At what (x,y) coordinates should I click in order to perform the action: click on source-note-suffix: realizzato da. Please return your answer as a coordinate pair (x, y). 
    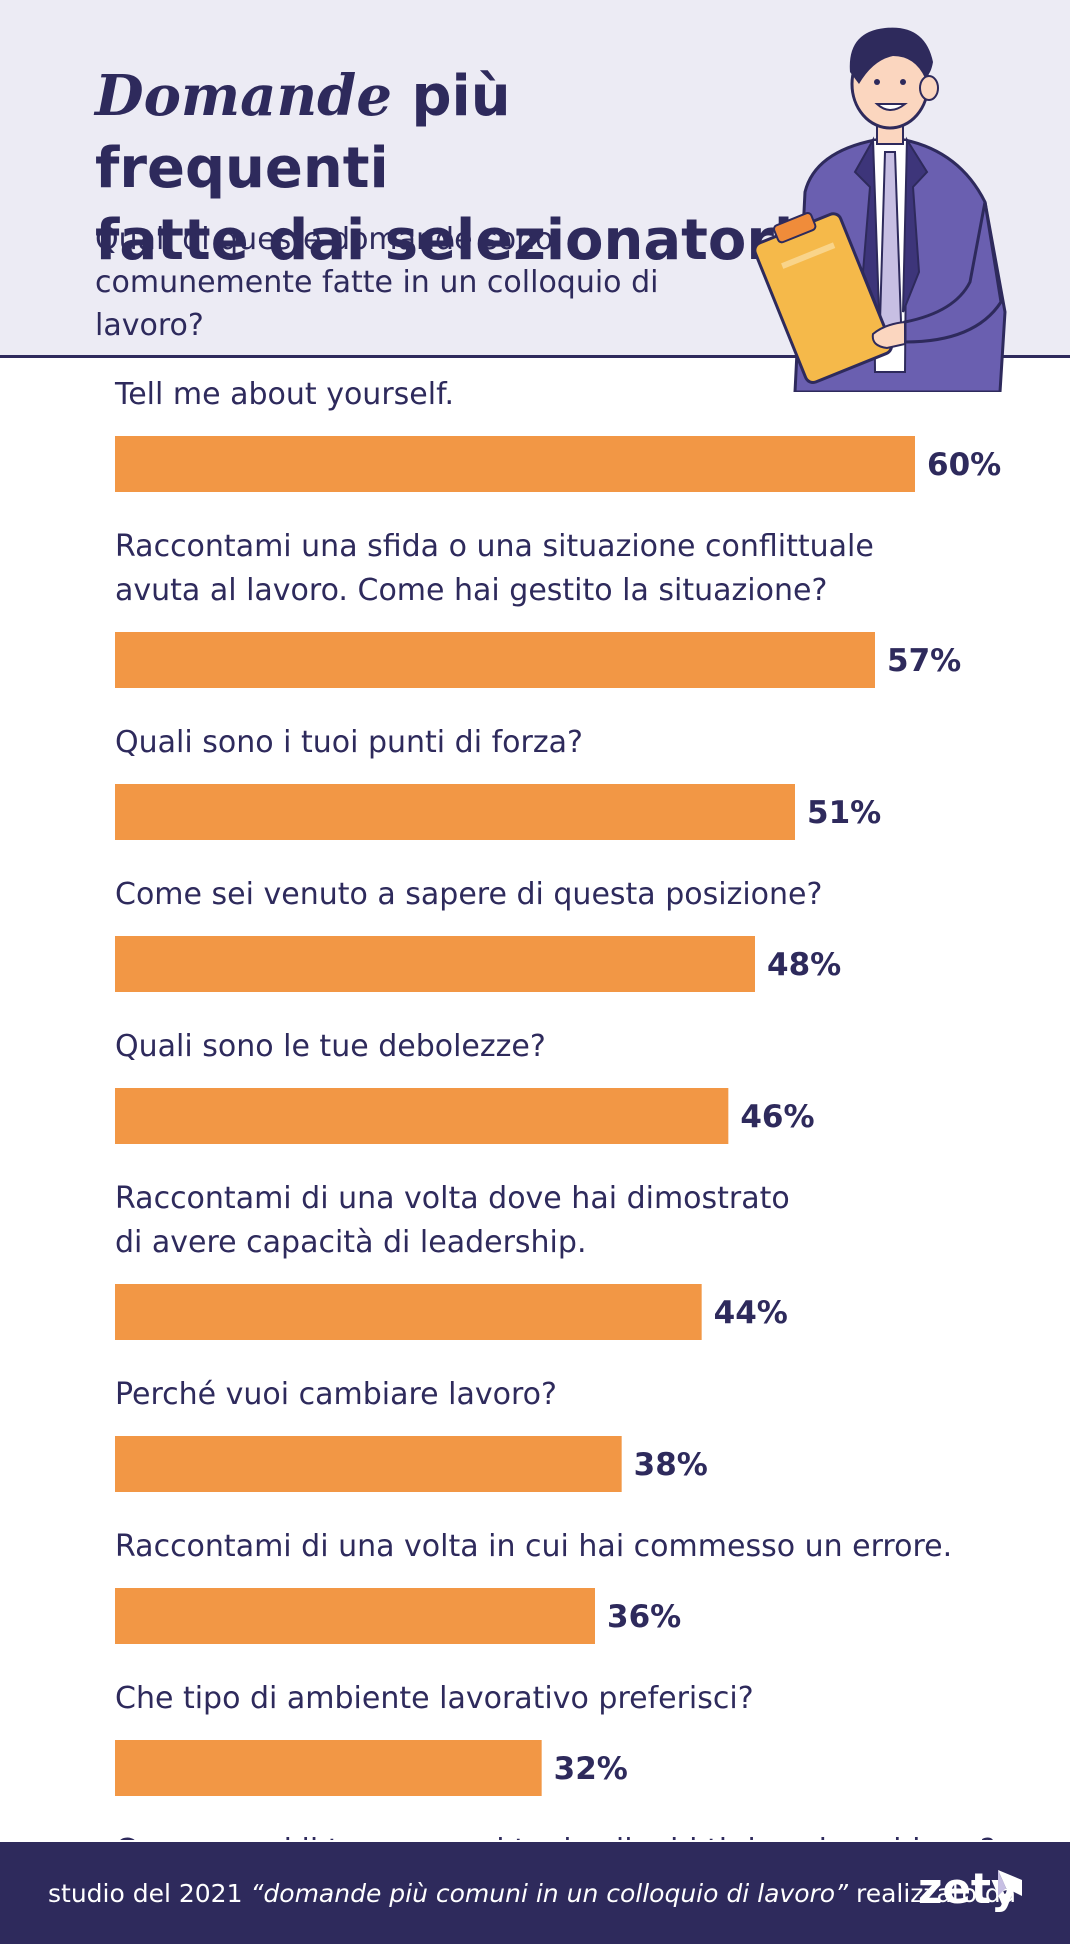
    Looking at the image, I should click on (932, 1893).